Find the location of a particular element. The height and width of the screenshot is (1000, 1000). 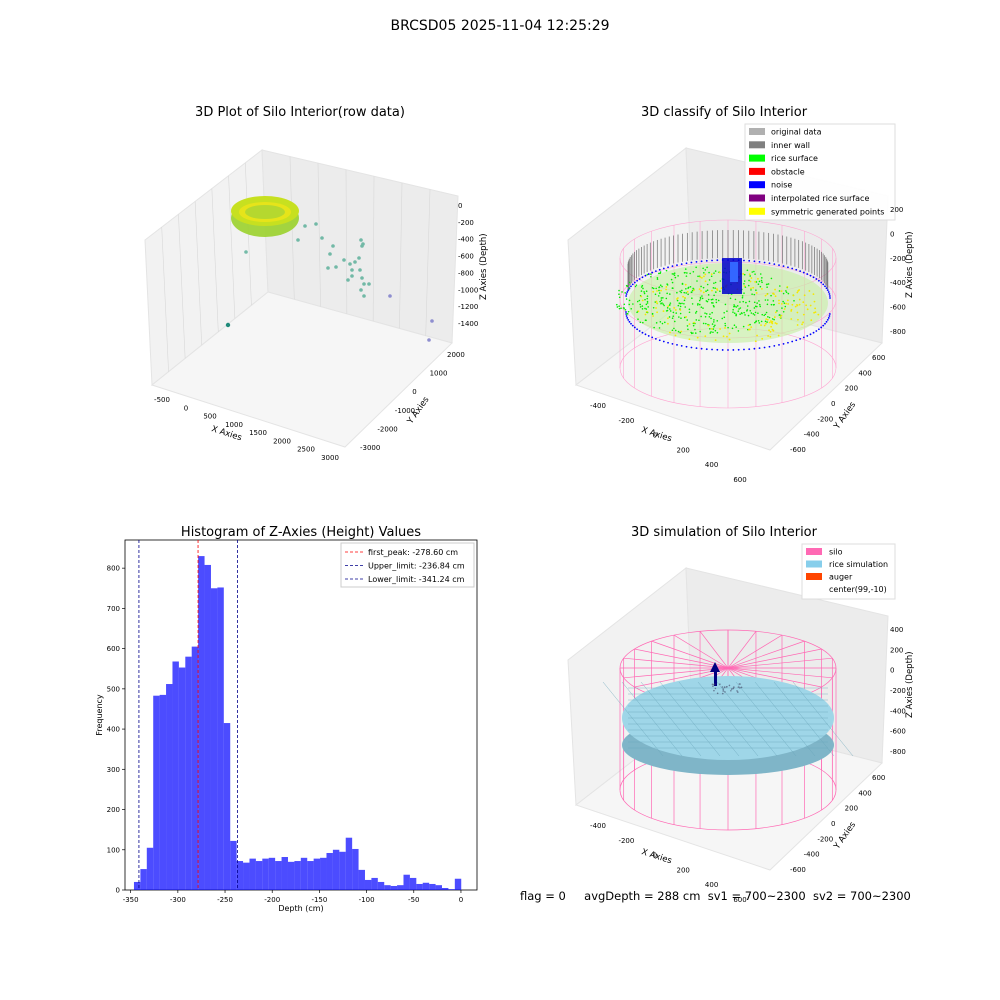

y-tick-label: -400 is located at coordinates (812, 855).